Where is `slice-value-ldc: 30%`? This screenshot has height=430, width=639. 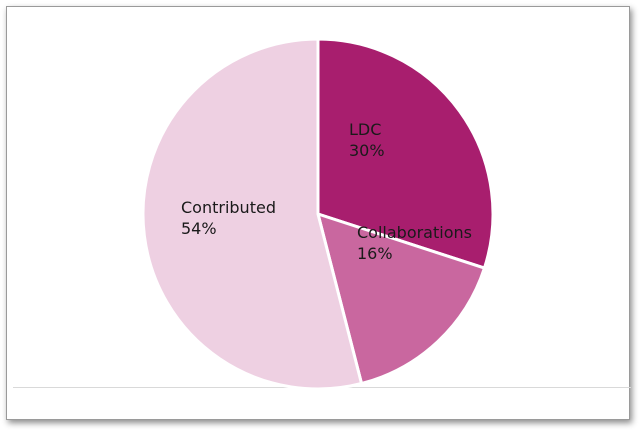 slice-value-ldc: 30% is located at coordinates (367, 150).